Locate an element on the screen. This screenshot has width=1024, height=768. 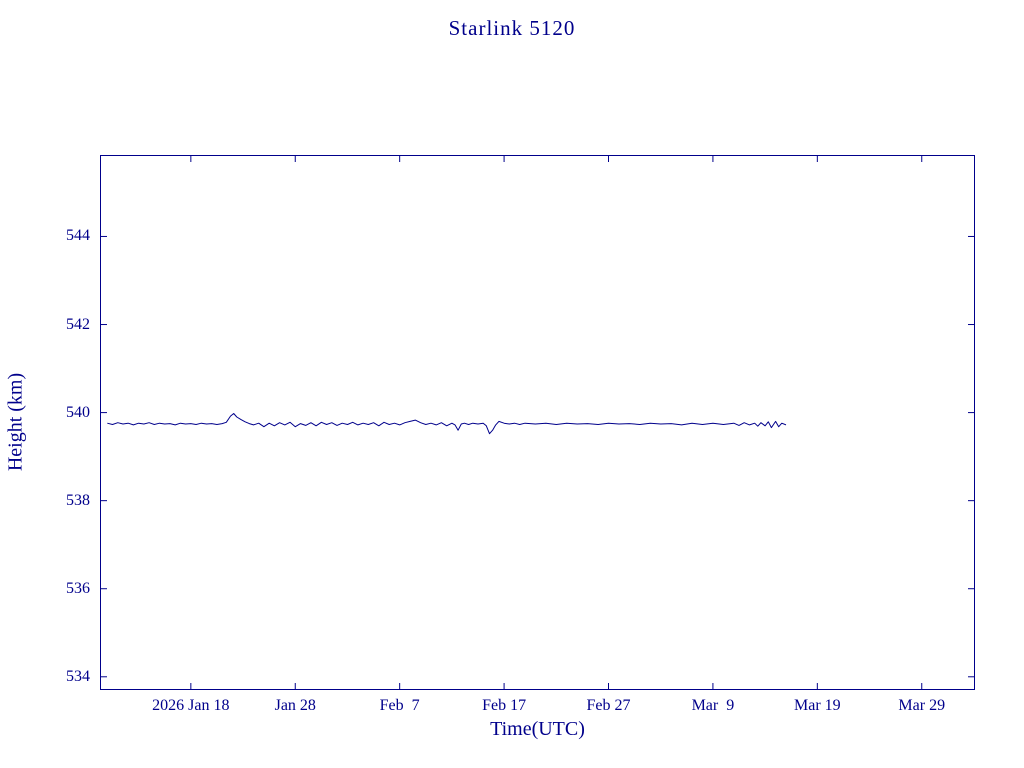
x-tick-label: Mar 9 is located at coordinates (713, 705).